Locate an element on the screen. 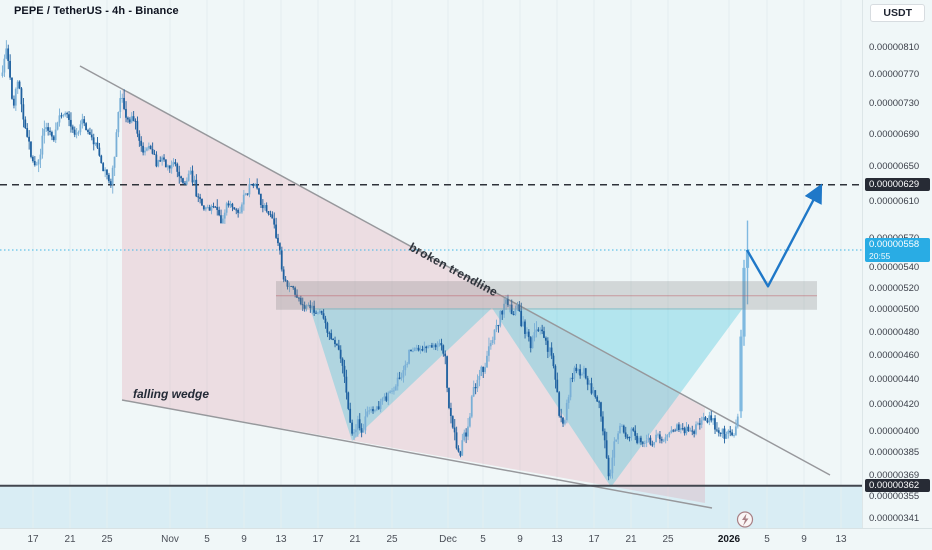  price-tick-label: 0.00000730 is located at coordinates (894, 104).